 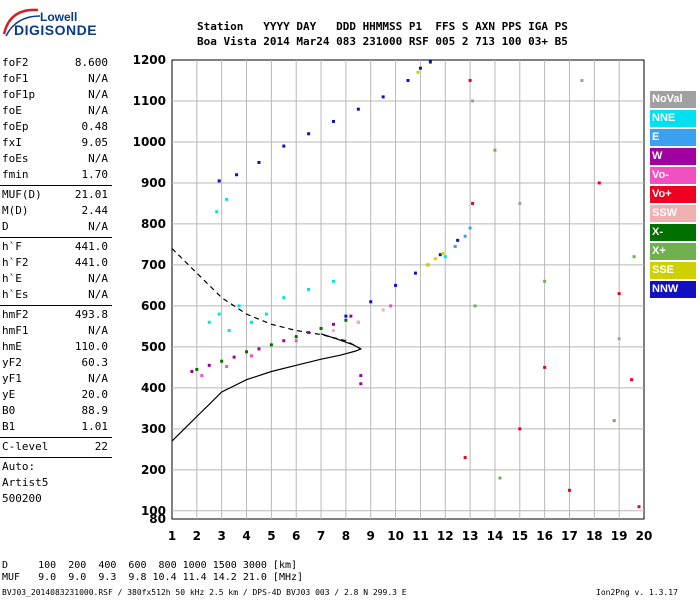 I want to click on param-key: fmin, so click(x=15, y=174).